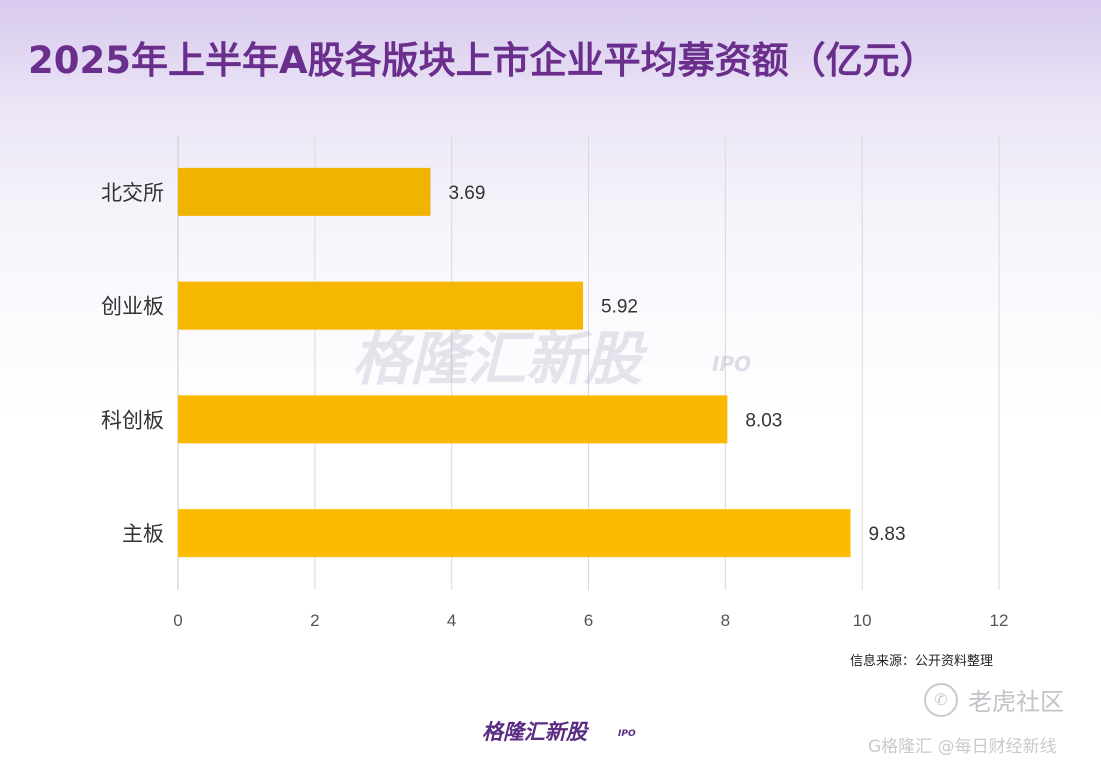 The height and width of the screenshot is (762, 1101). What do you see at coordinates (466, 193) in the screenshot?
I see `data-label: 3.69` at bounding box center [466, 193].